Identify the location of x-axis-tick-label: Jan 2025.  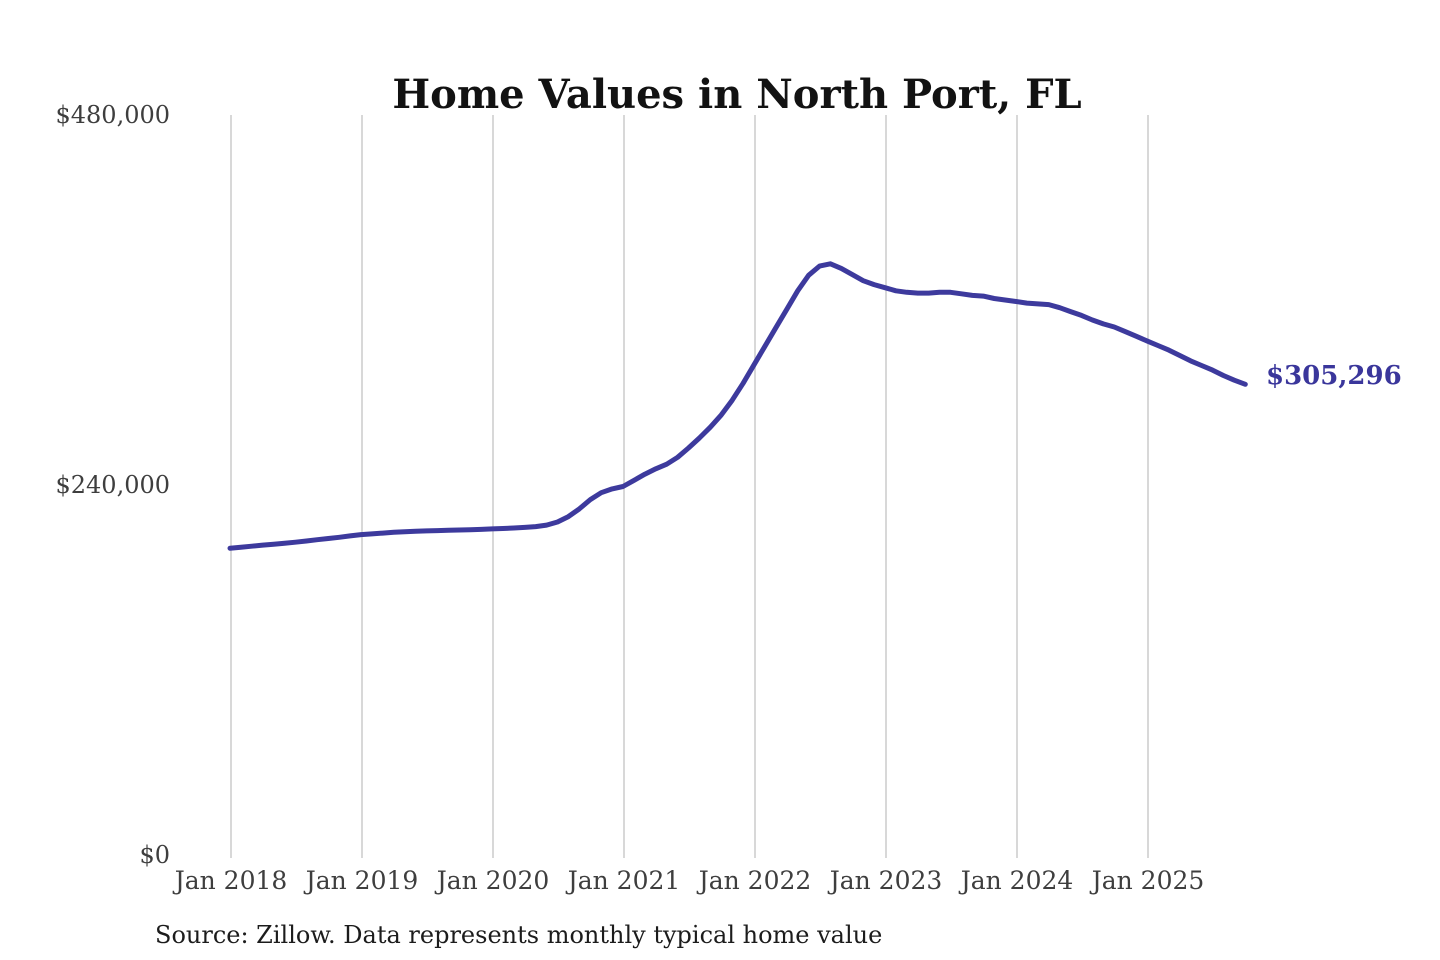
(1148, 880).